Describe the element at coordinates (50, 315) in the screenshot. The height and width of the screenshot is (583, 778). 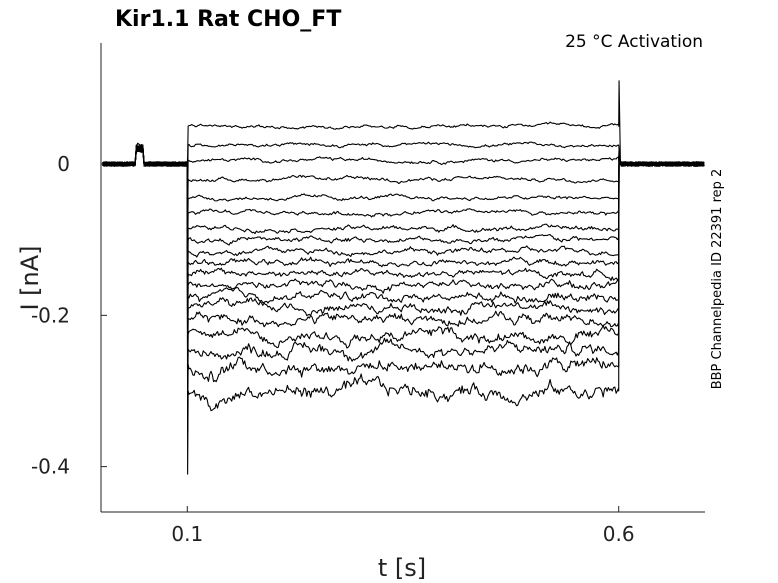
I see `y-tick-label: -0.2` at that location.